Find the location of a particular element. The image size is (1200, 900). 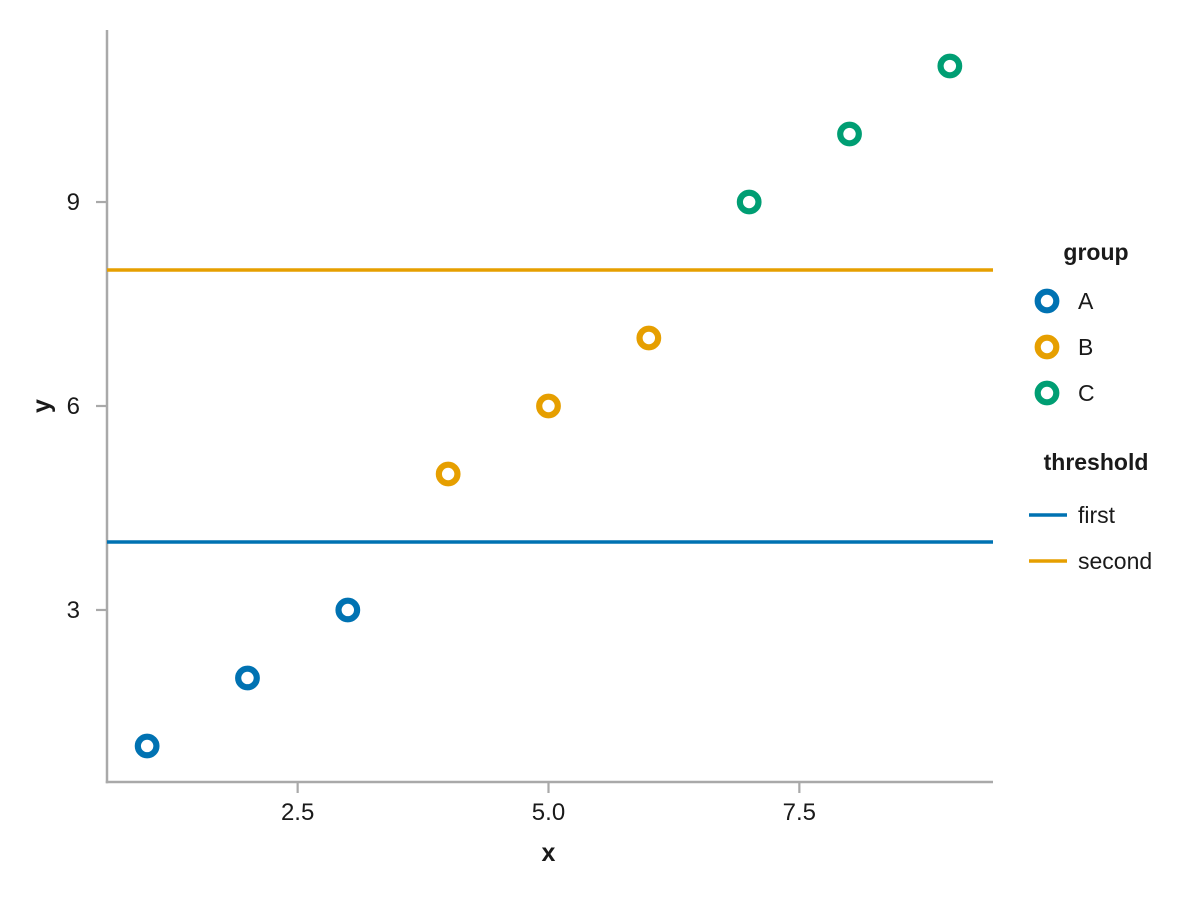

legend-item-label: first is located at coordinates (1097, 514).